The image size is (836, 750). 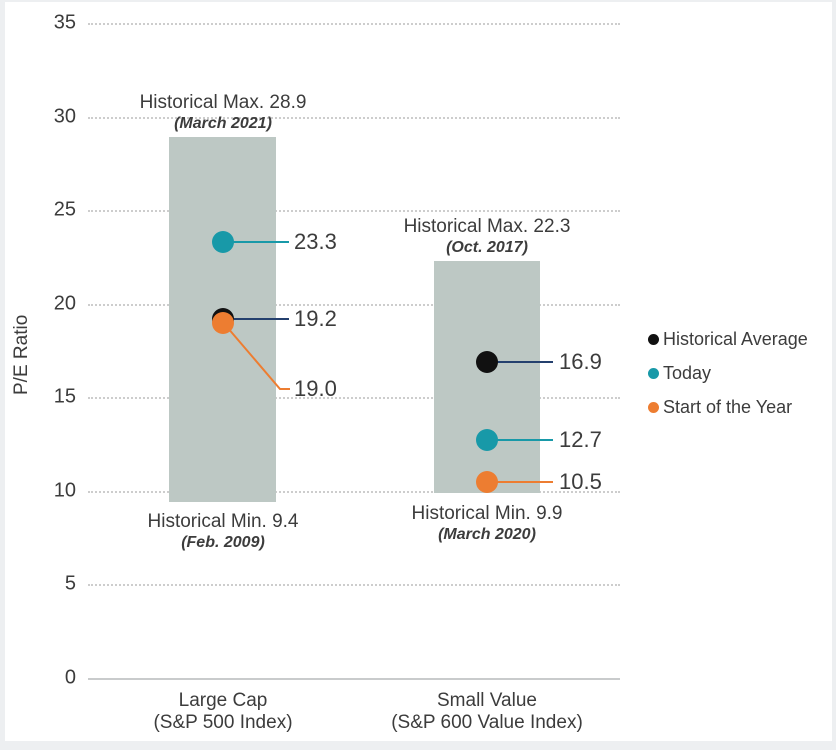 I want to click on y-tick-0: 0, so click(x=70, y=677).